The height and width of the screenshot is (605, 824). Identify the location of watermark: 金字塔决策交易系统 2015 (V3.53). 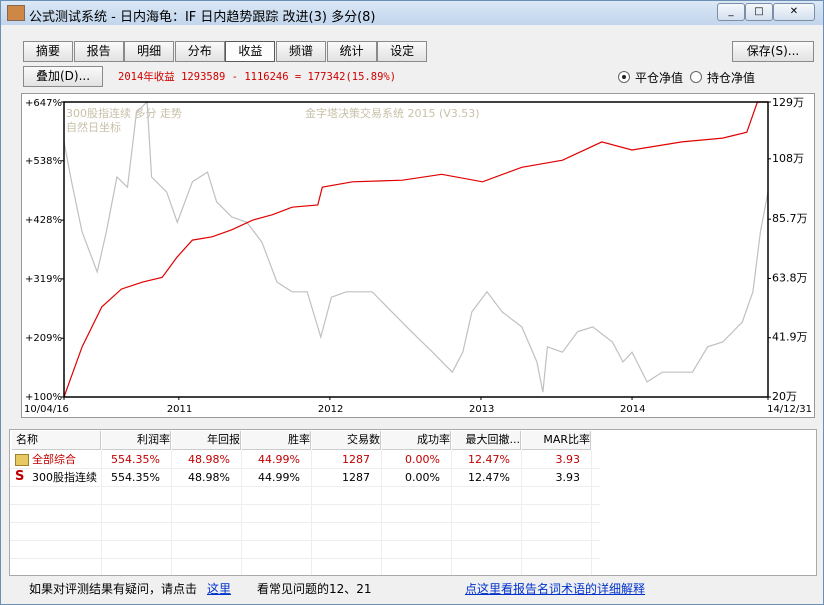
(392, 113).